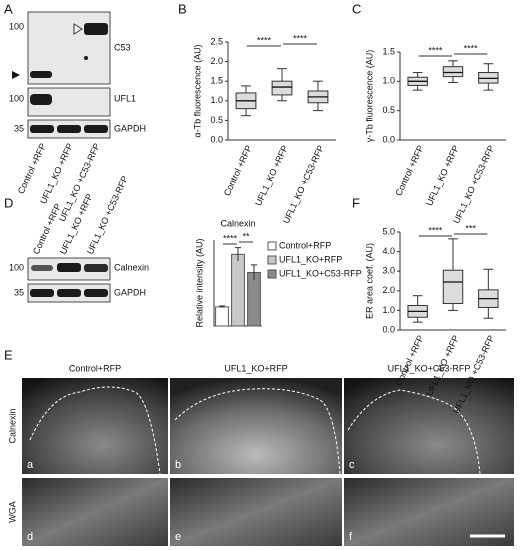 The width and height of the screenshot is (520, 550). Describe the element at coordinates (199, 282) in the screenshot. I see `y-axis-label: Relative intensity (AU)` at that location.